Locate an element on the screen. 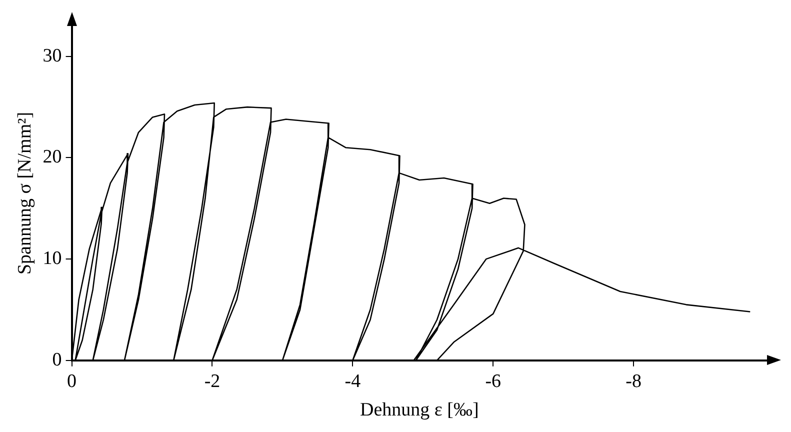  x-tick-label: -2 is located at coordinates (212, 381).